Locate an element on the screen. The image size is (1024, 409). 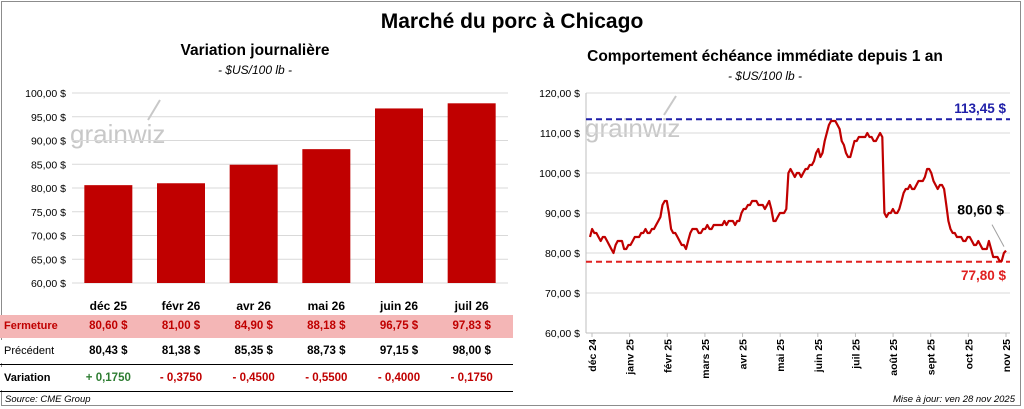
table-cell: - 0,5500 is located at coordinates (326, 378).